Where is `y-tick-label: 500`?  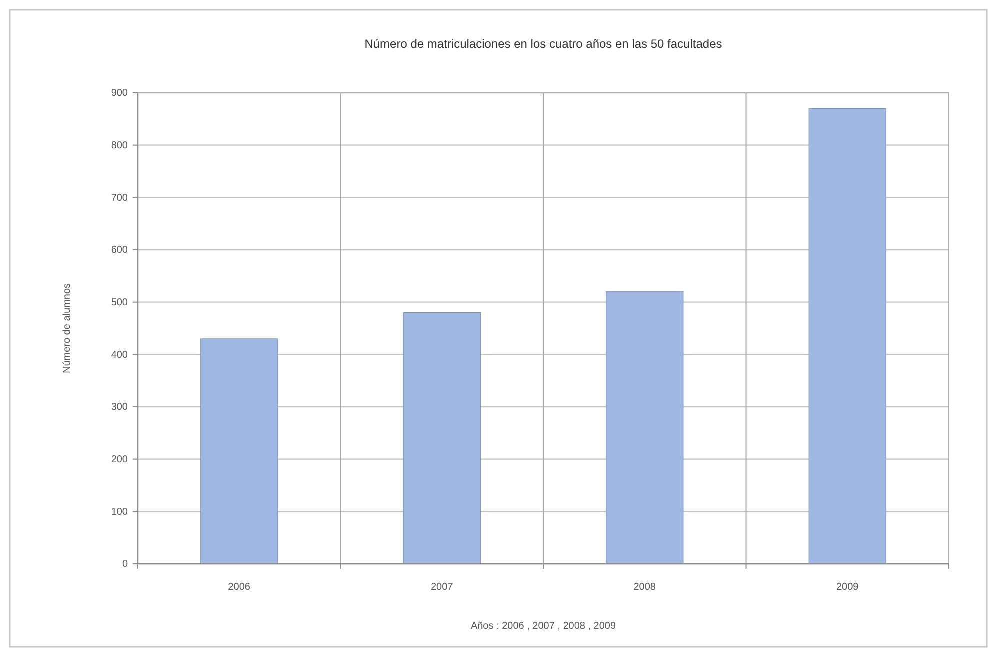
y-tick-label: 500 is located at coordinates (119, 303).